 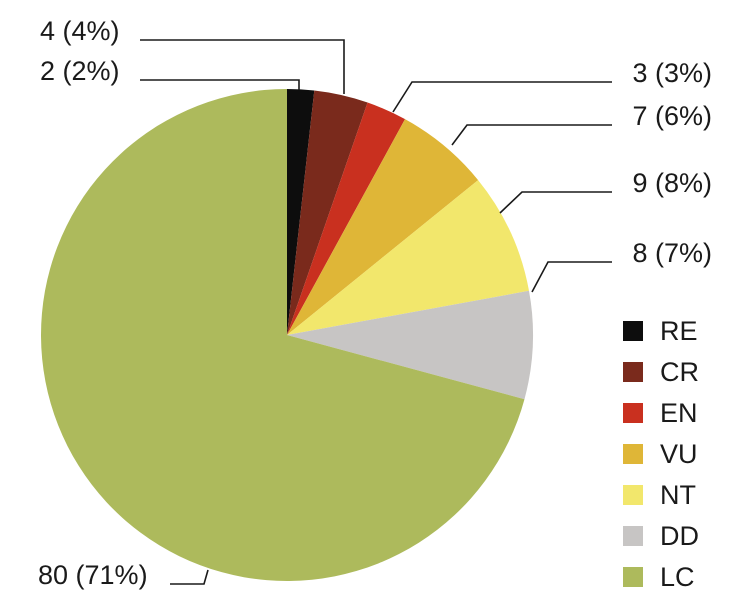 I want to click on legend-swatch-vu, so click(x=633, y=454).